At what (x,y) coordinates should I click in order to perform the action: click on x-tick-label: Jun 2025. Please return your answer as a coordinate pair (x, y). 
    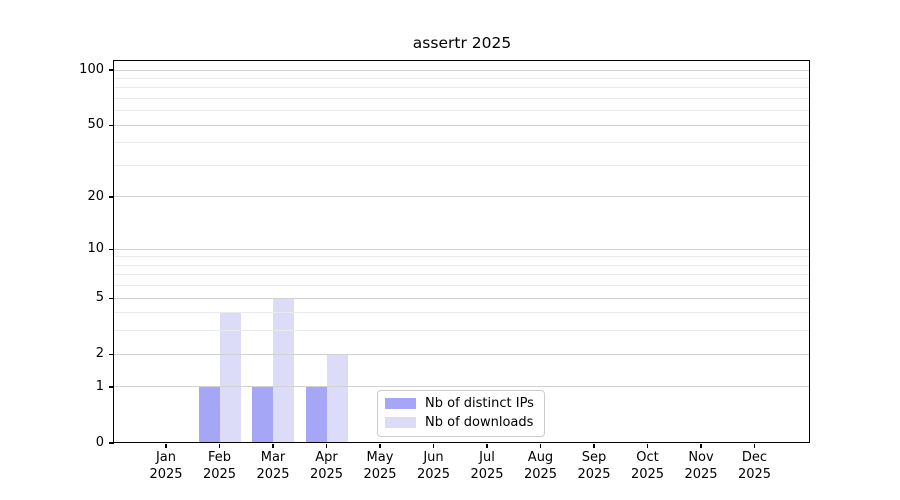
    Looking at the image, I should click on (434, 466).